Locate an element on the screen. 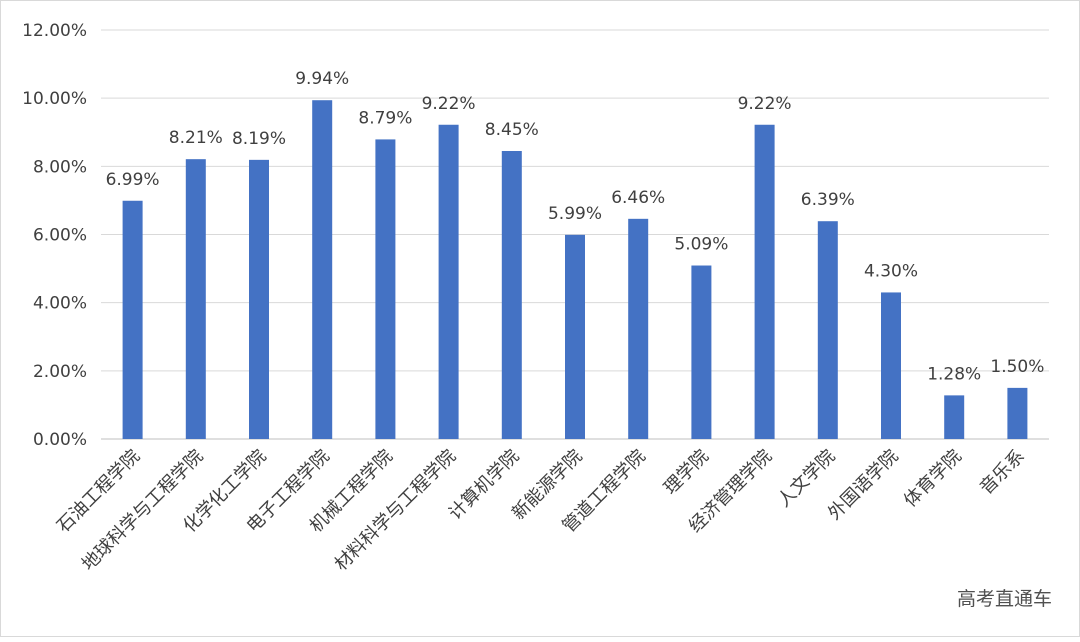  y-tick-label: 4.00% is located at coordinates (60, 304).